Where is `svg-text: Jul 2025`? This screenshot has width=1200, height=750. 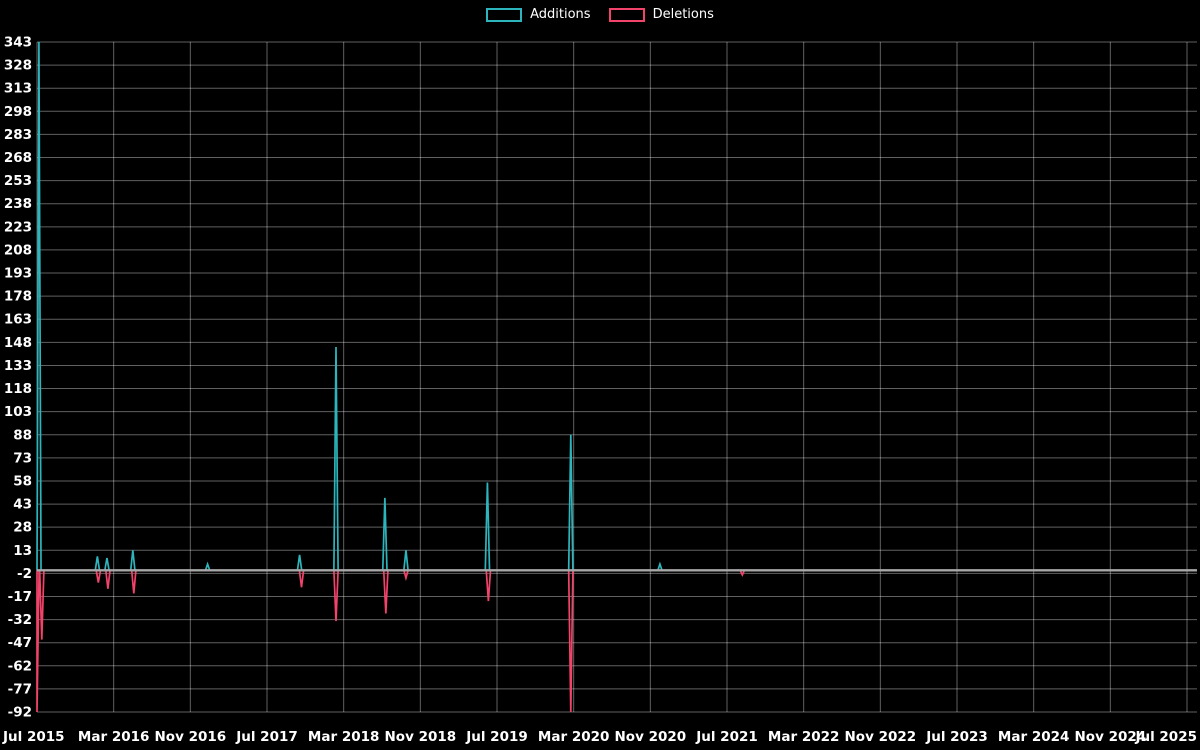
svg-text: Jul 2025 is located at coordinates (1165, 737).